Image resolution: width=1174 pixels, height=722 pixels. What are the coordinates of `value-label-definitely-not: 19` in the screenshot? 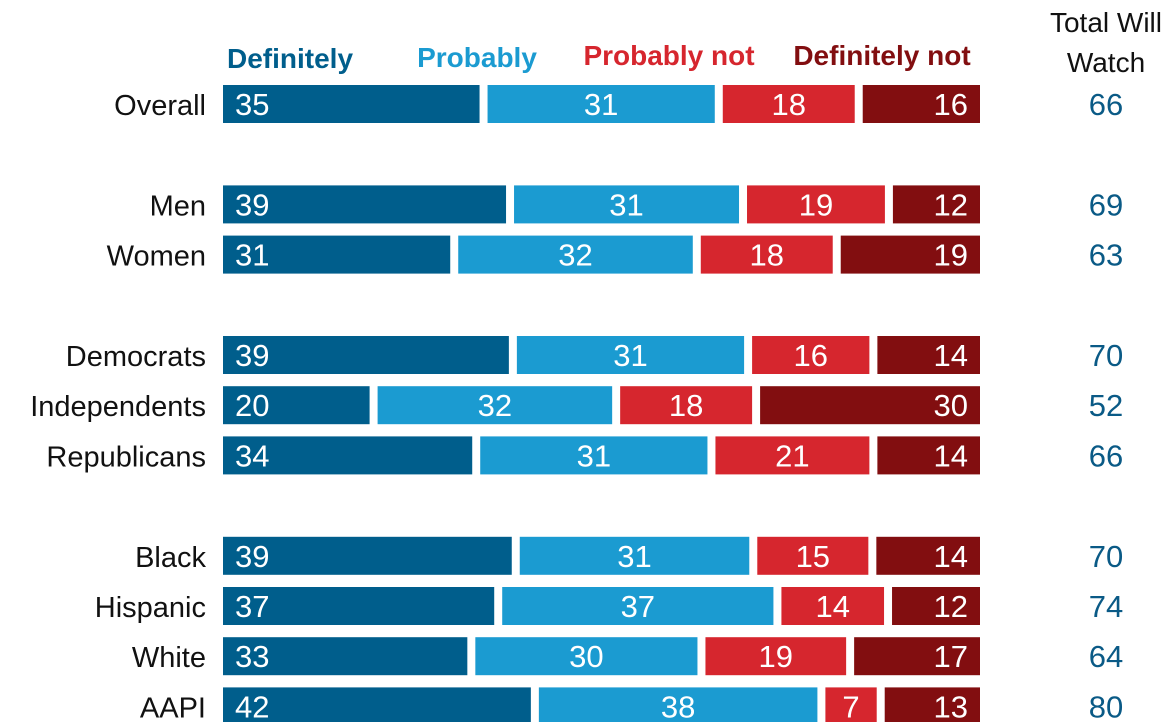 It's located at (951, 255).